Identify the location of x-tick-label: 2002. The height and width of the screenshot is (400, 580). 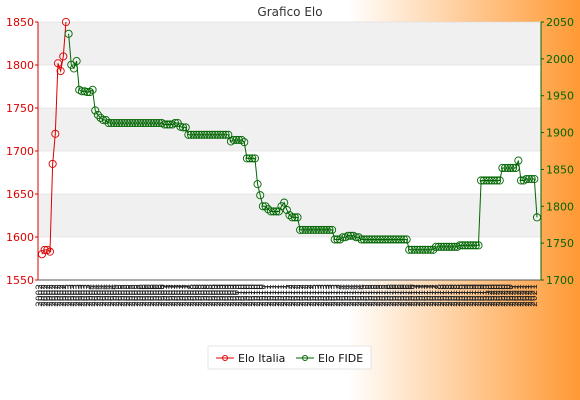
(64, 295).